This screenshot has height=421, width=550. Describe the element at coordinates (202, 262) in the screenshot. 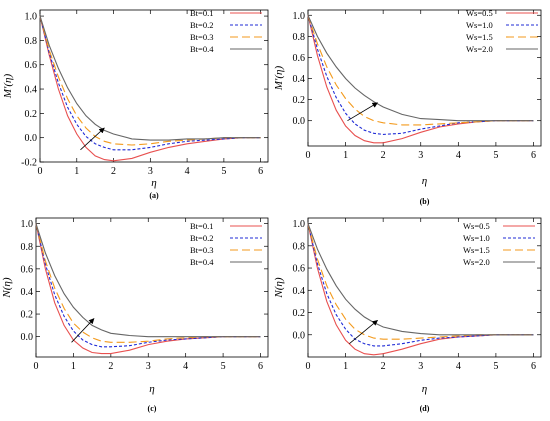

I see `legend-label: Bt=0.4` at that location.